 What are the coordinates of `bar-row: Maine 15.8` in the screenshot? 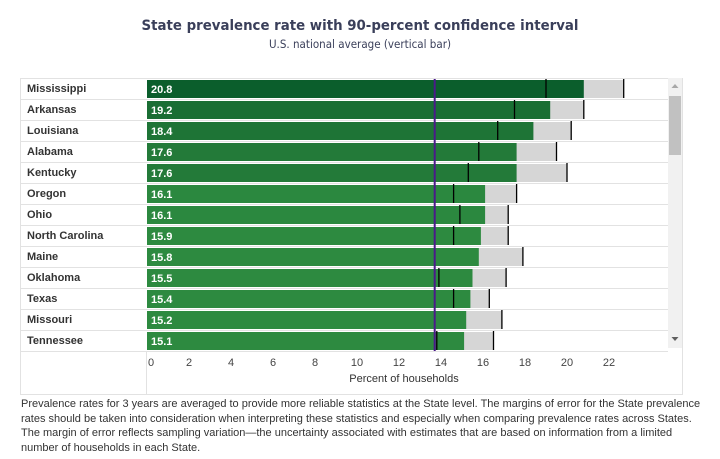 It's located at (344, 257).